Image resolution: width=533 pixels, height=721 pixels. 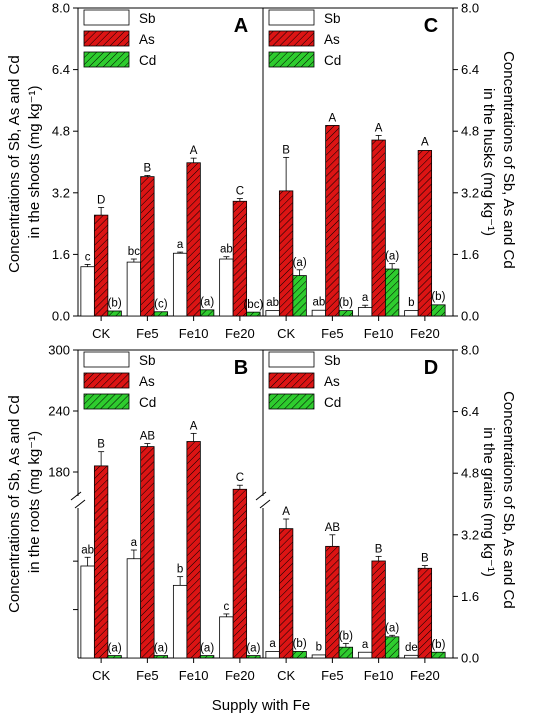 I want to click on y-tick-label: 6.4, so click(x=470, y=411).